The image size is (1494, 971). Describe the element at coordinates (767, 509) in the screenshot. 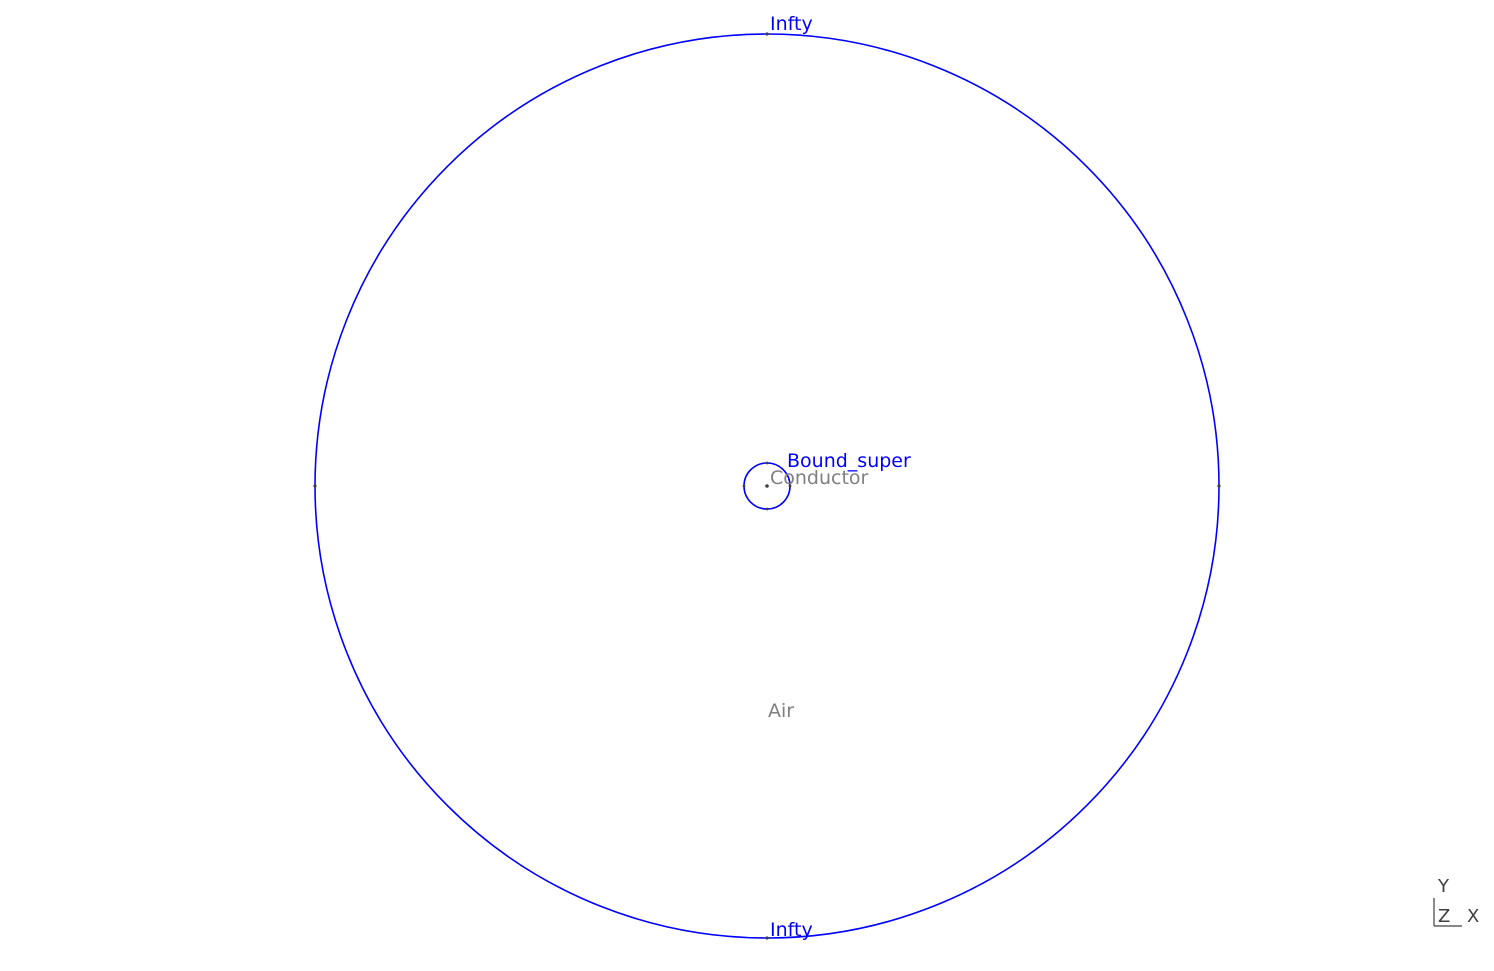

I see `inner-vertex-bottom` at that location.